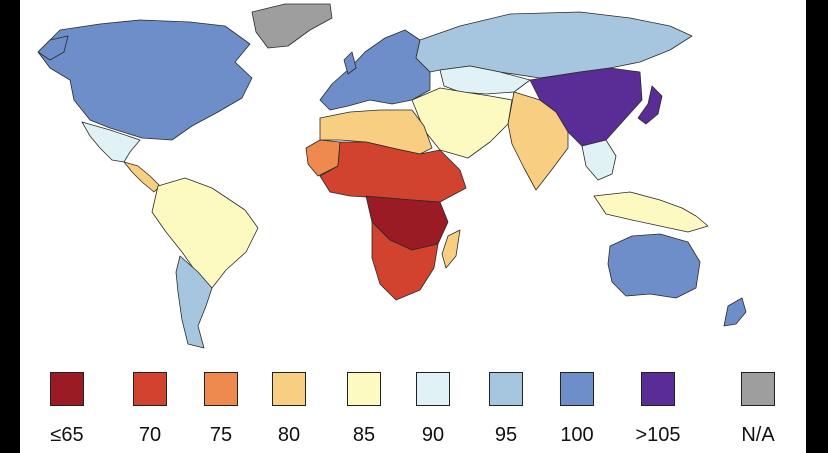 The width and height of the screenshot is (828, 453). I want to click on legend-label: N/A, so click(758, 435).